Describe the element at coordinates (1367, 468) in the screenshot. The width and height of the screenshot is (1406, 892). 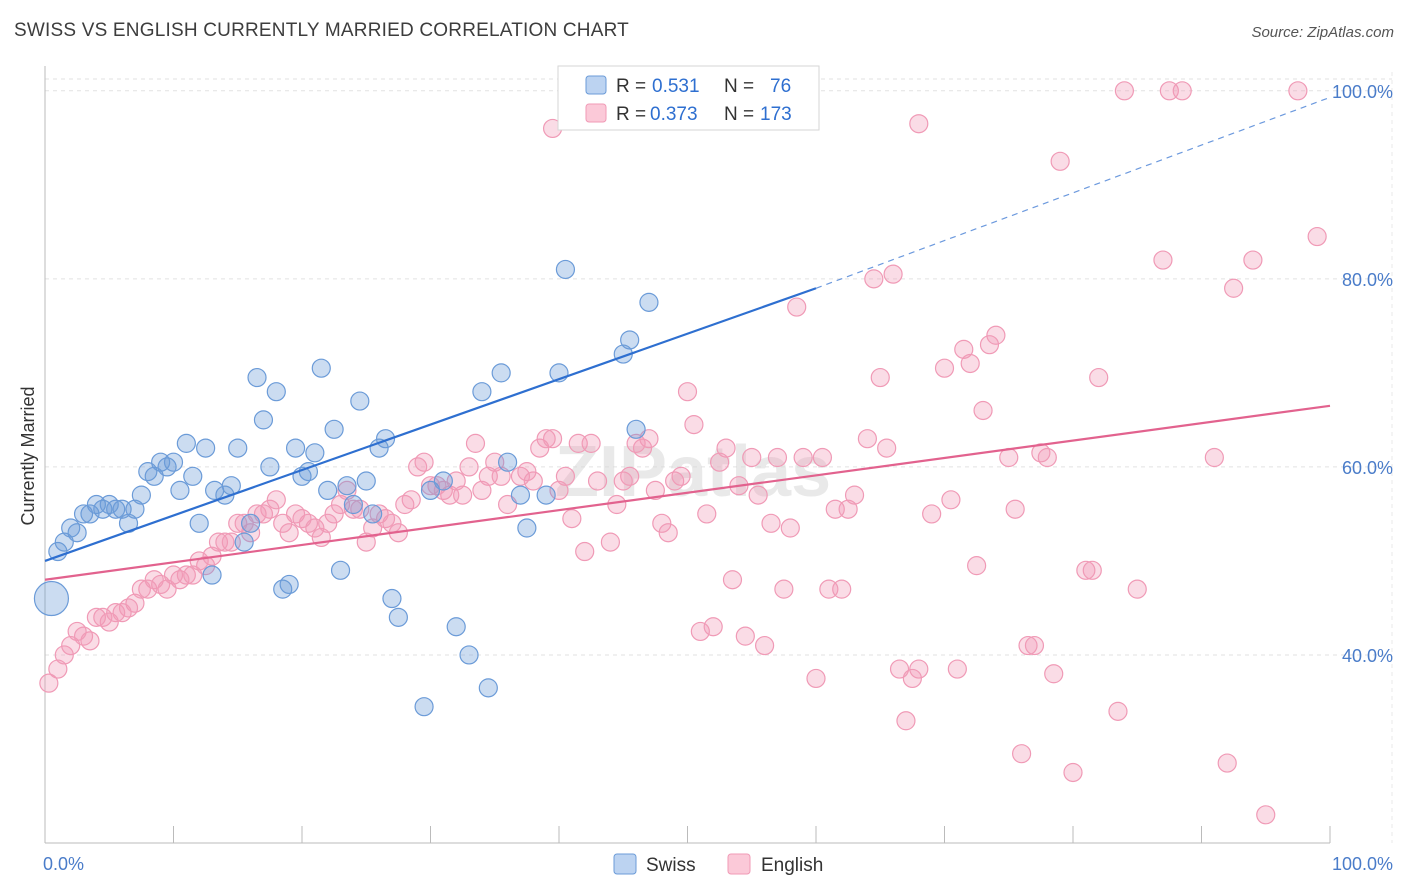
I see `y-tick-label: 60.0%` at that location.